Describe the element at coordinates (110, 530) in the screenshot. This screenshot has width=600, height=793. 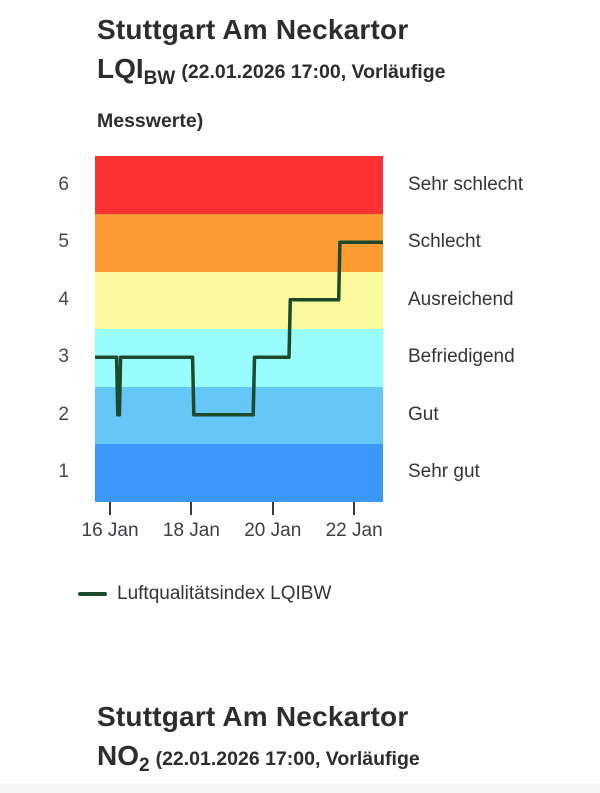
I see `x-tick-label-16-Jan: 16 Jan` at that location.